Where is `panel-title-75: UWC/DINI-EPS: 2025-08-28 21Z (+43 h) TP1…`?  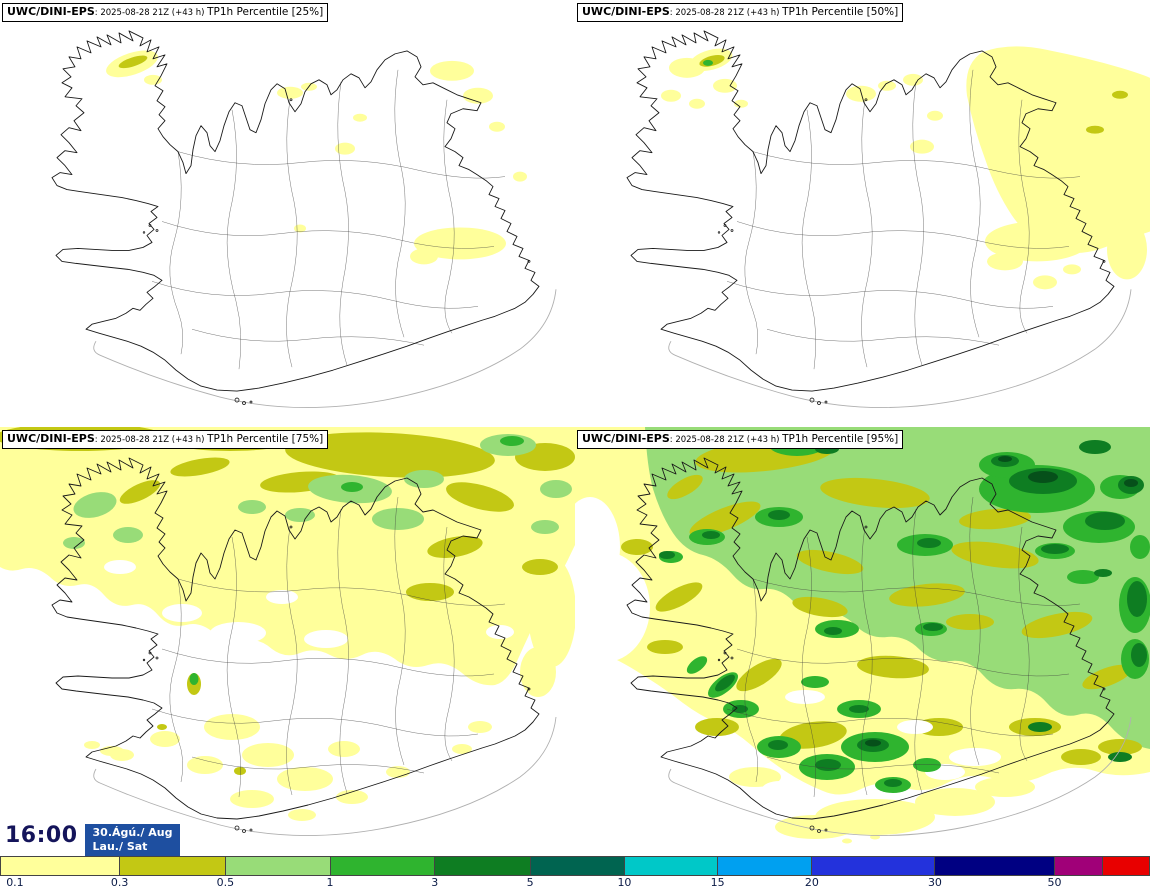
panel-title-75: UWC/DINI-EPS: 2025-08-28 21Z (+43 h) TP1… is located at coordinates (165, 440).